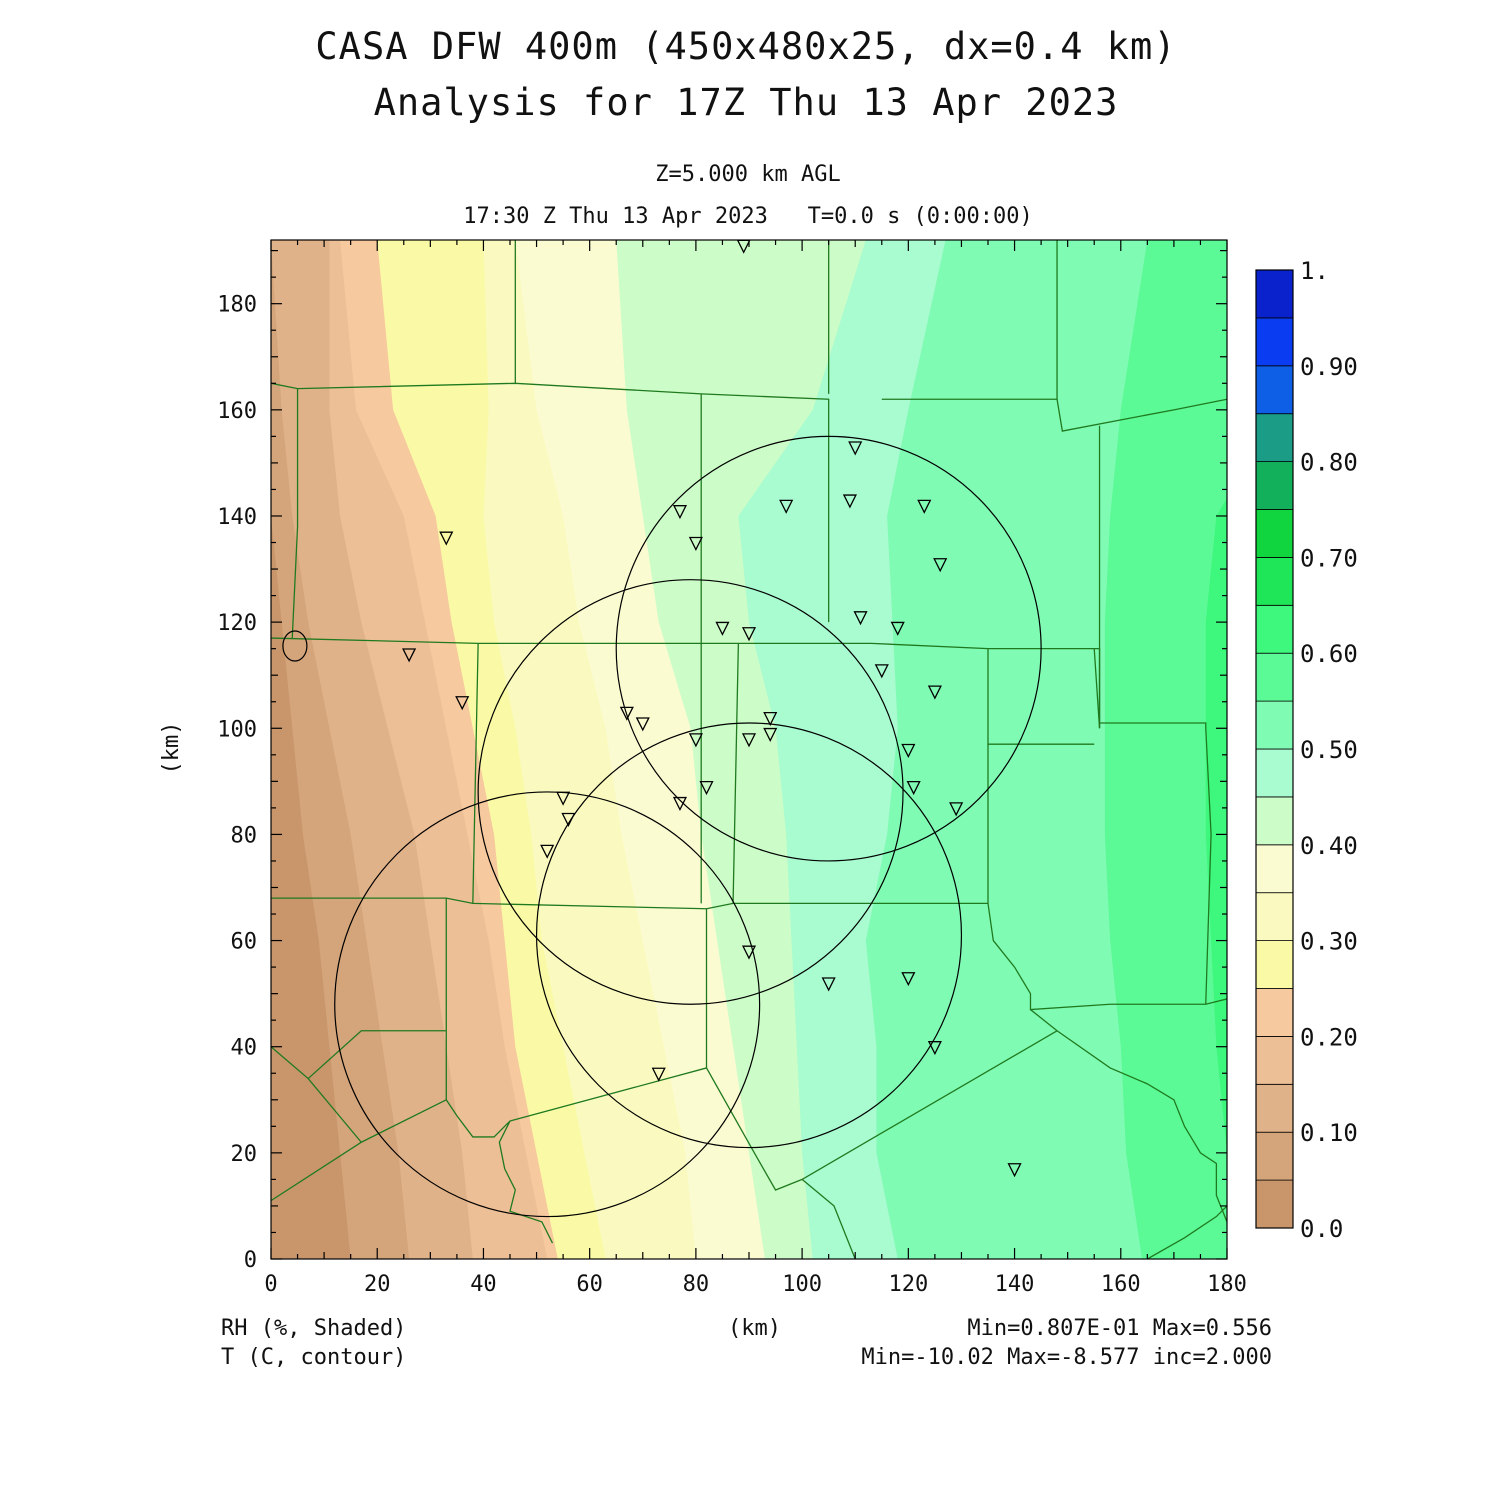  What do you see at coordinates (314, 1328) in the screenshot?
I see `field-label-rh: RH (%, Shaded)` at bounding box center [314, 1328].